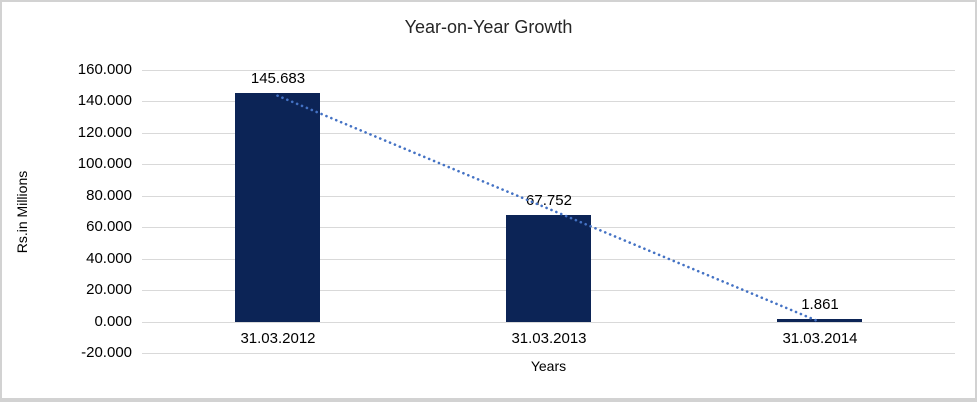  I want to click on y-tick-label: 40.000, so click(109, 258).